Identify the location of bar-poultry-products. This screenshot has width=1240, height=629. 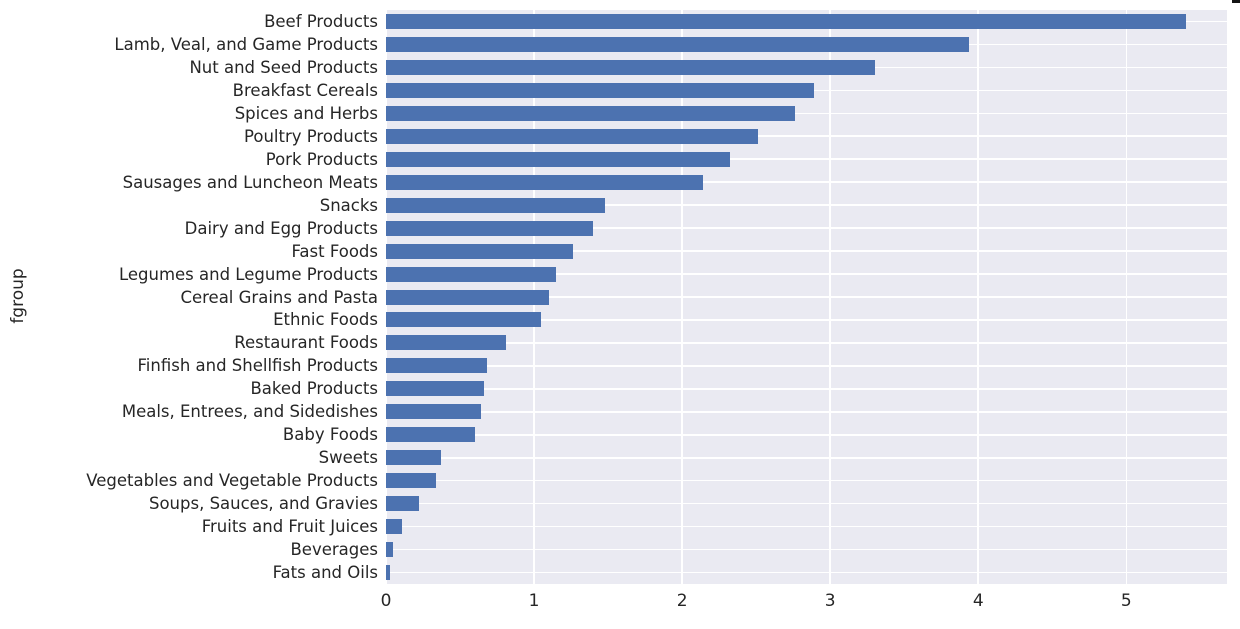
(572, 136).